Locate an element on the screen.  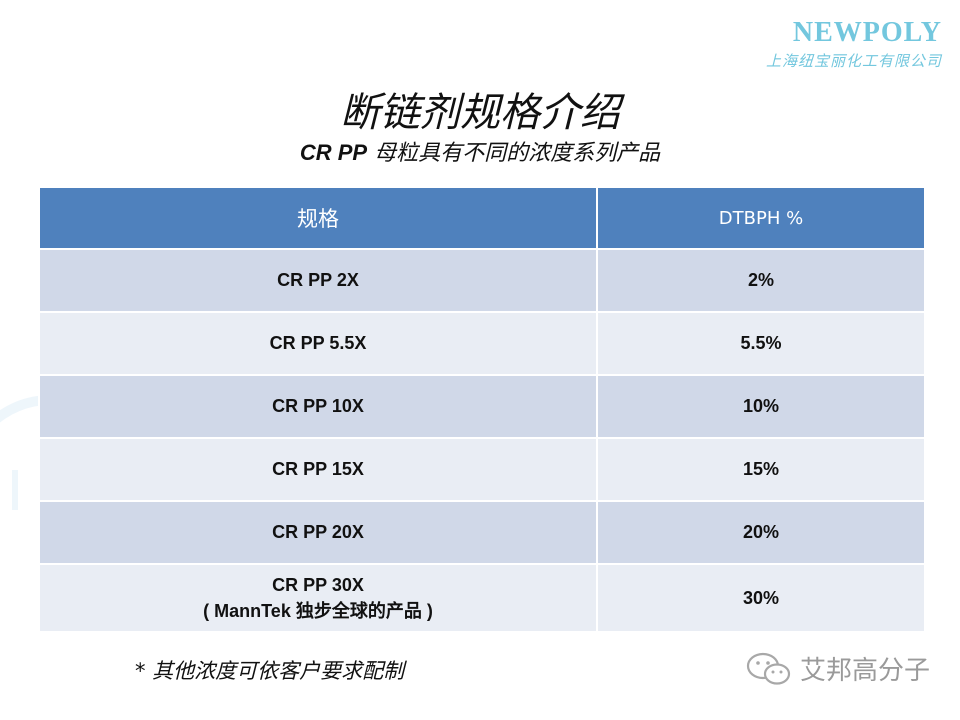
background-decoration-bar is located at coordinates (15, 490).